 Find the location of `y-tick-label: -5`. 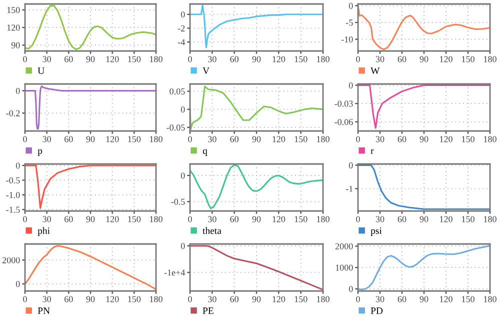

y-tick-label: -5 is located at coordinates (349, 23).